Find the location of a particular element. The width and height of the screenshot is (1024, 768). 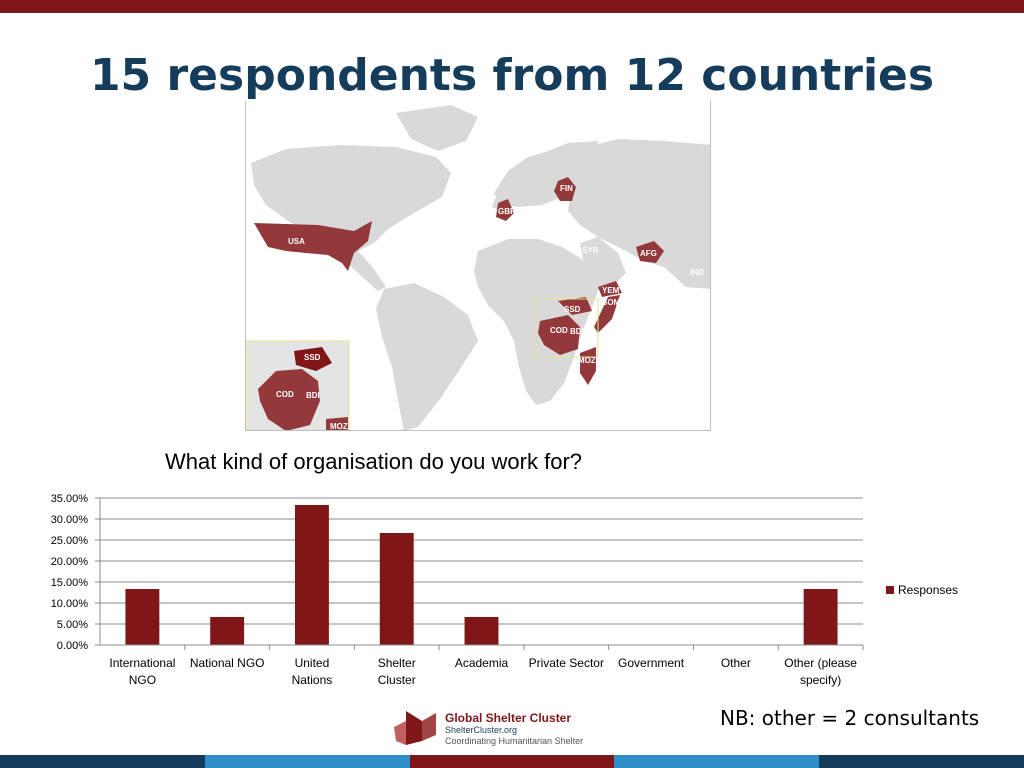

map-label: FIN is located at coordinates (566, 188).